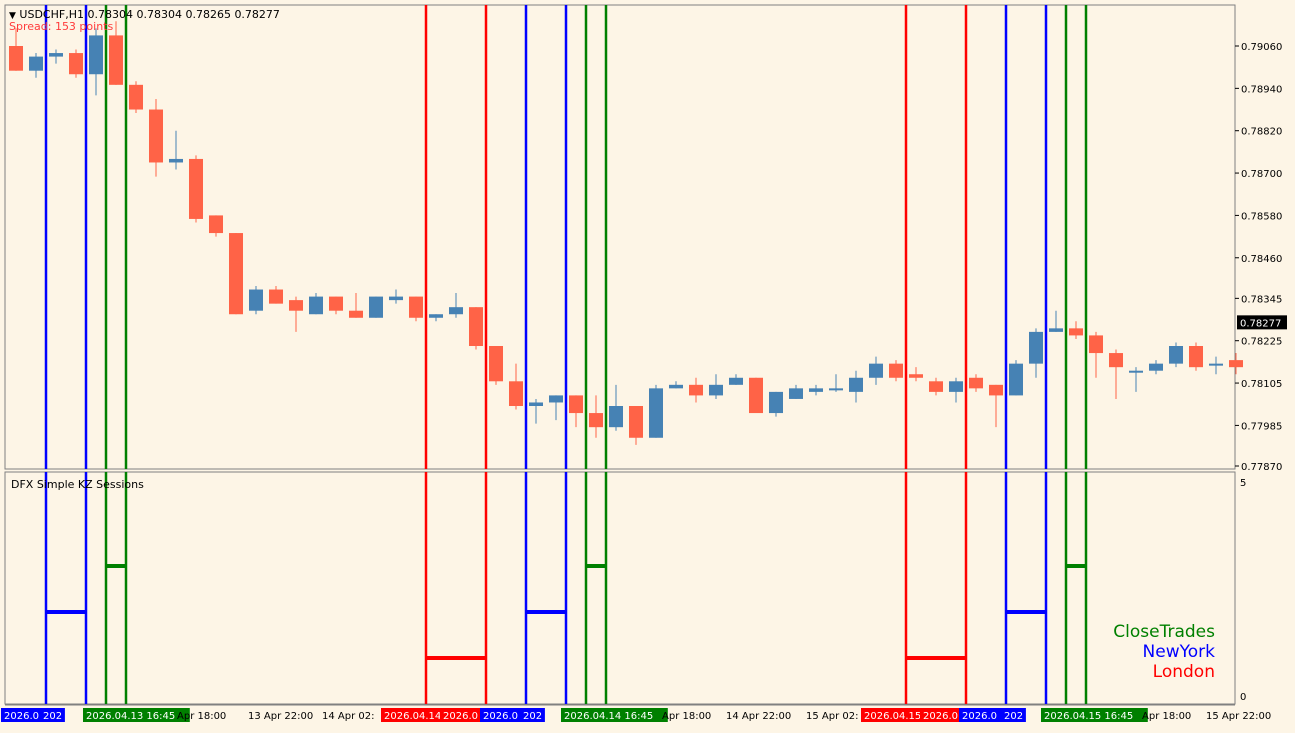 The width and height of the screenshot is (1295, 733). Describe the element at coordinates (1178, 652) in the screenshot. I see `legend-newyork: NewYork` at that location.